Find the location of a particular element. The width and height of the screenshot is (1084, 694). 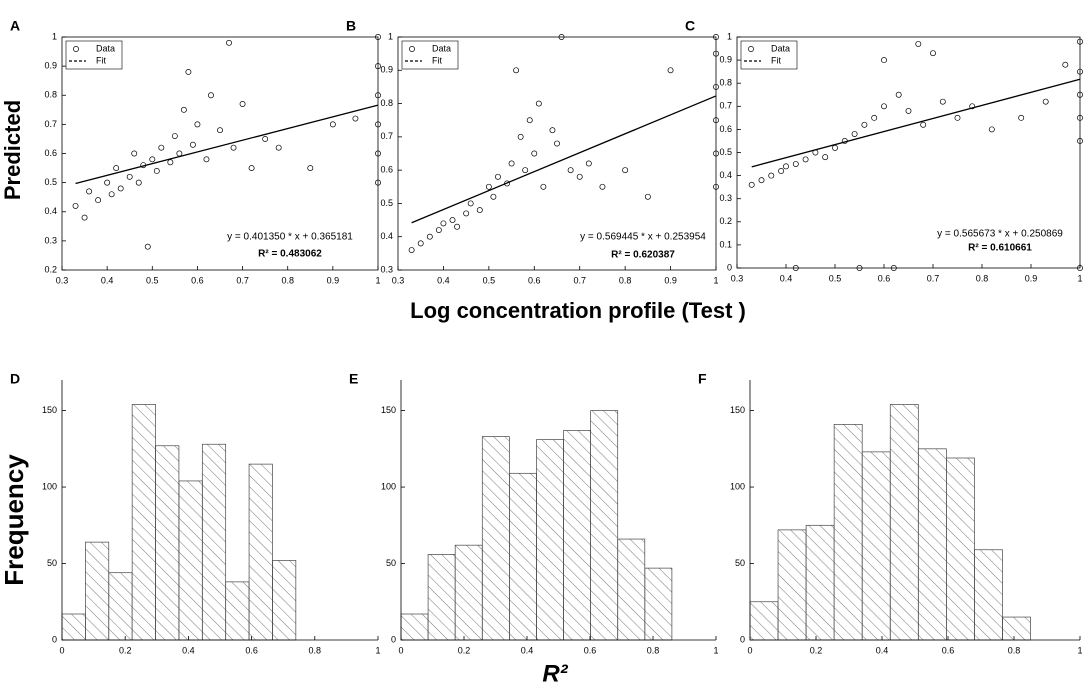

x-tick-label: 0.4 is located at coordinates (443, 280).